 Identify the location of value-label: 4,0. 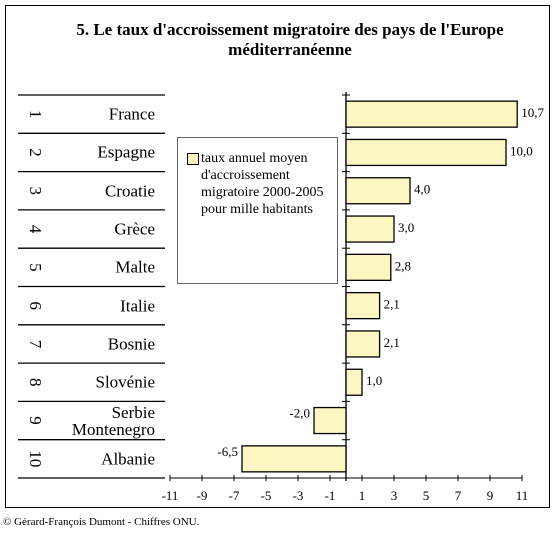
(422, 189).